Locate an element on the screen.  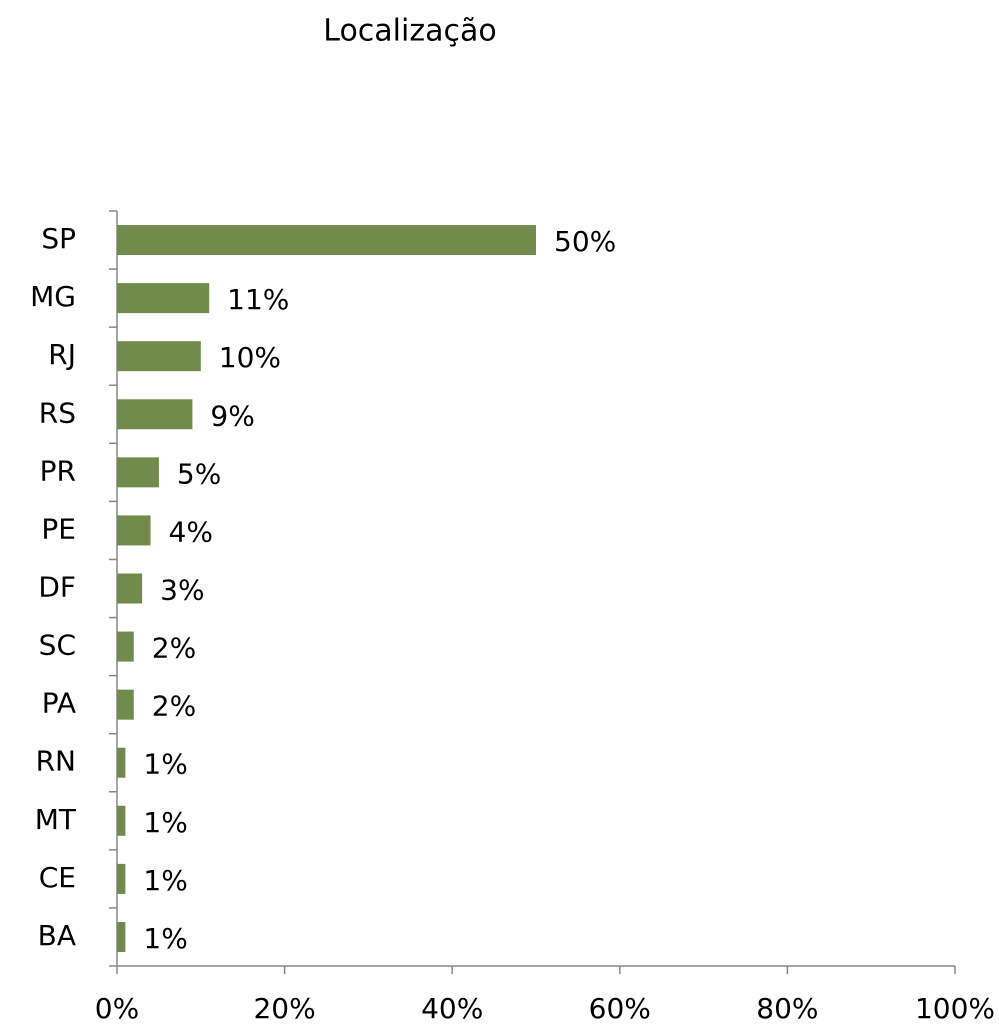
x-tick-label: 20% is located at coordinates (284, 1008).